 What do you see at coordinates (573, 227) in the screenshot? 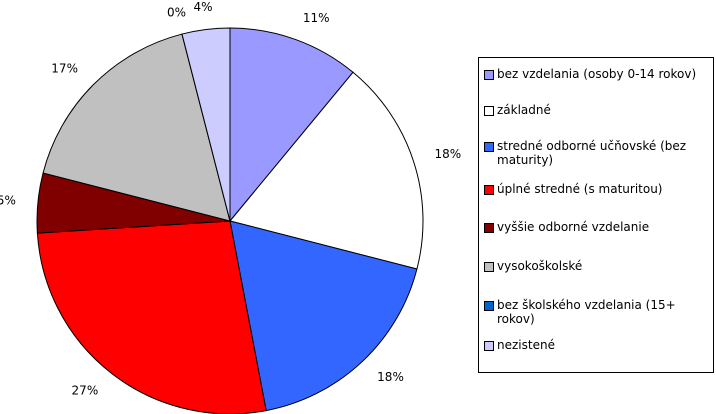
I see `legend-label: vyššie odborné vzdelanie` at bounding box center [573, 227].